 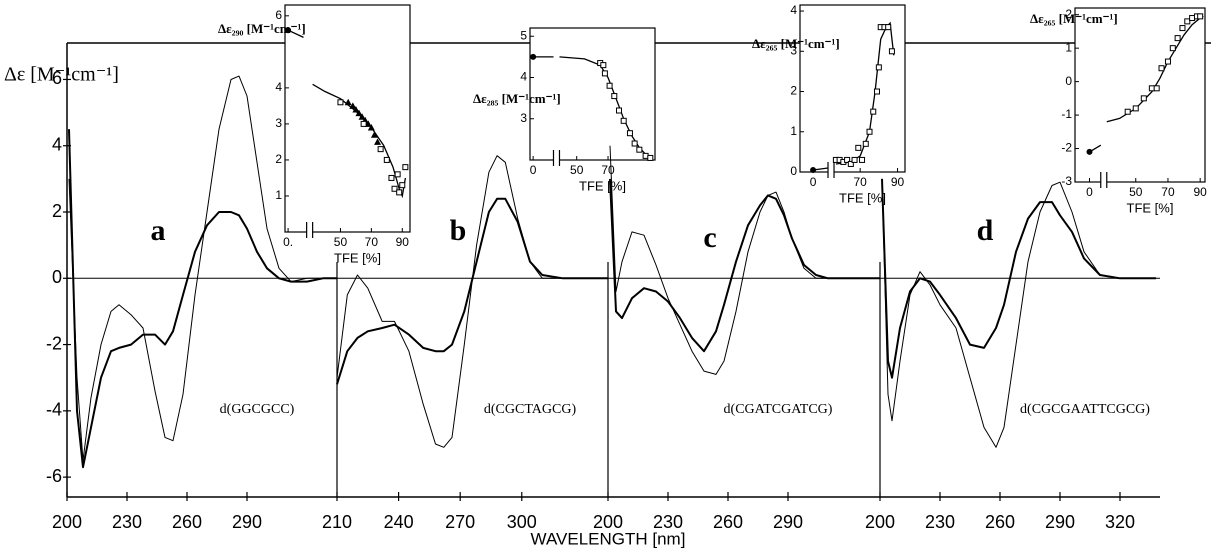 I want to click on y-tick-label: -2, so click(x=1066, y=148).